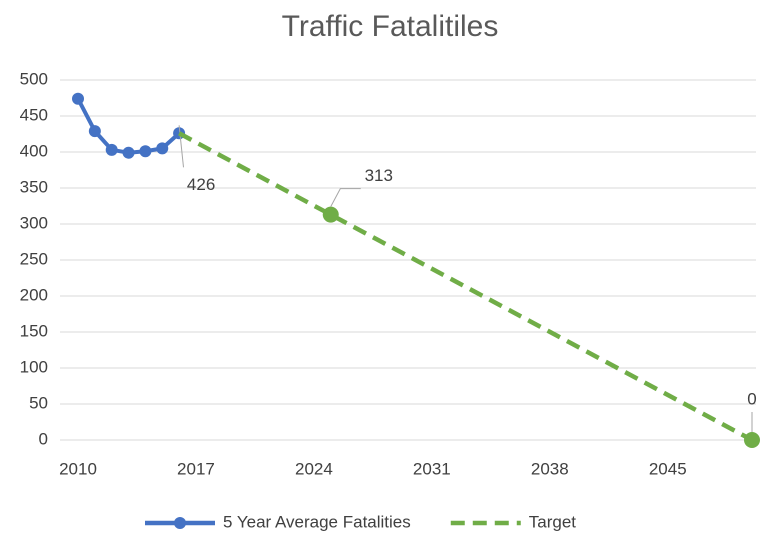 This screenshot has width=760, height=542. I want to click on x-tick-label: 2038, so click(550, 468).